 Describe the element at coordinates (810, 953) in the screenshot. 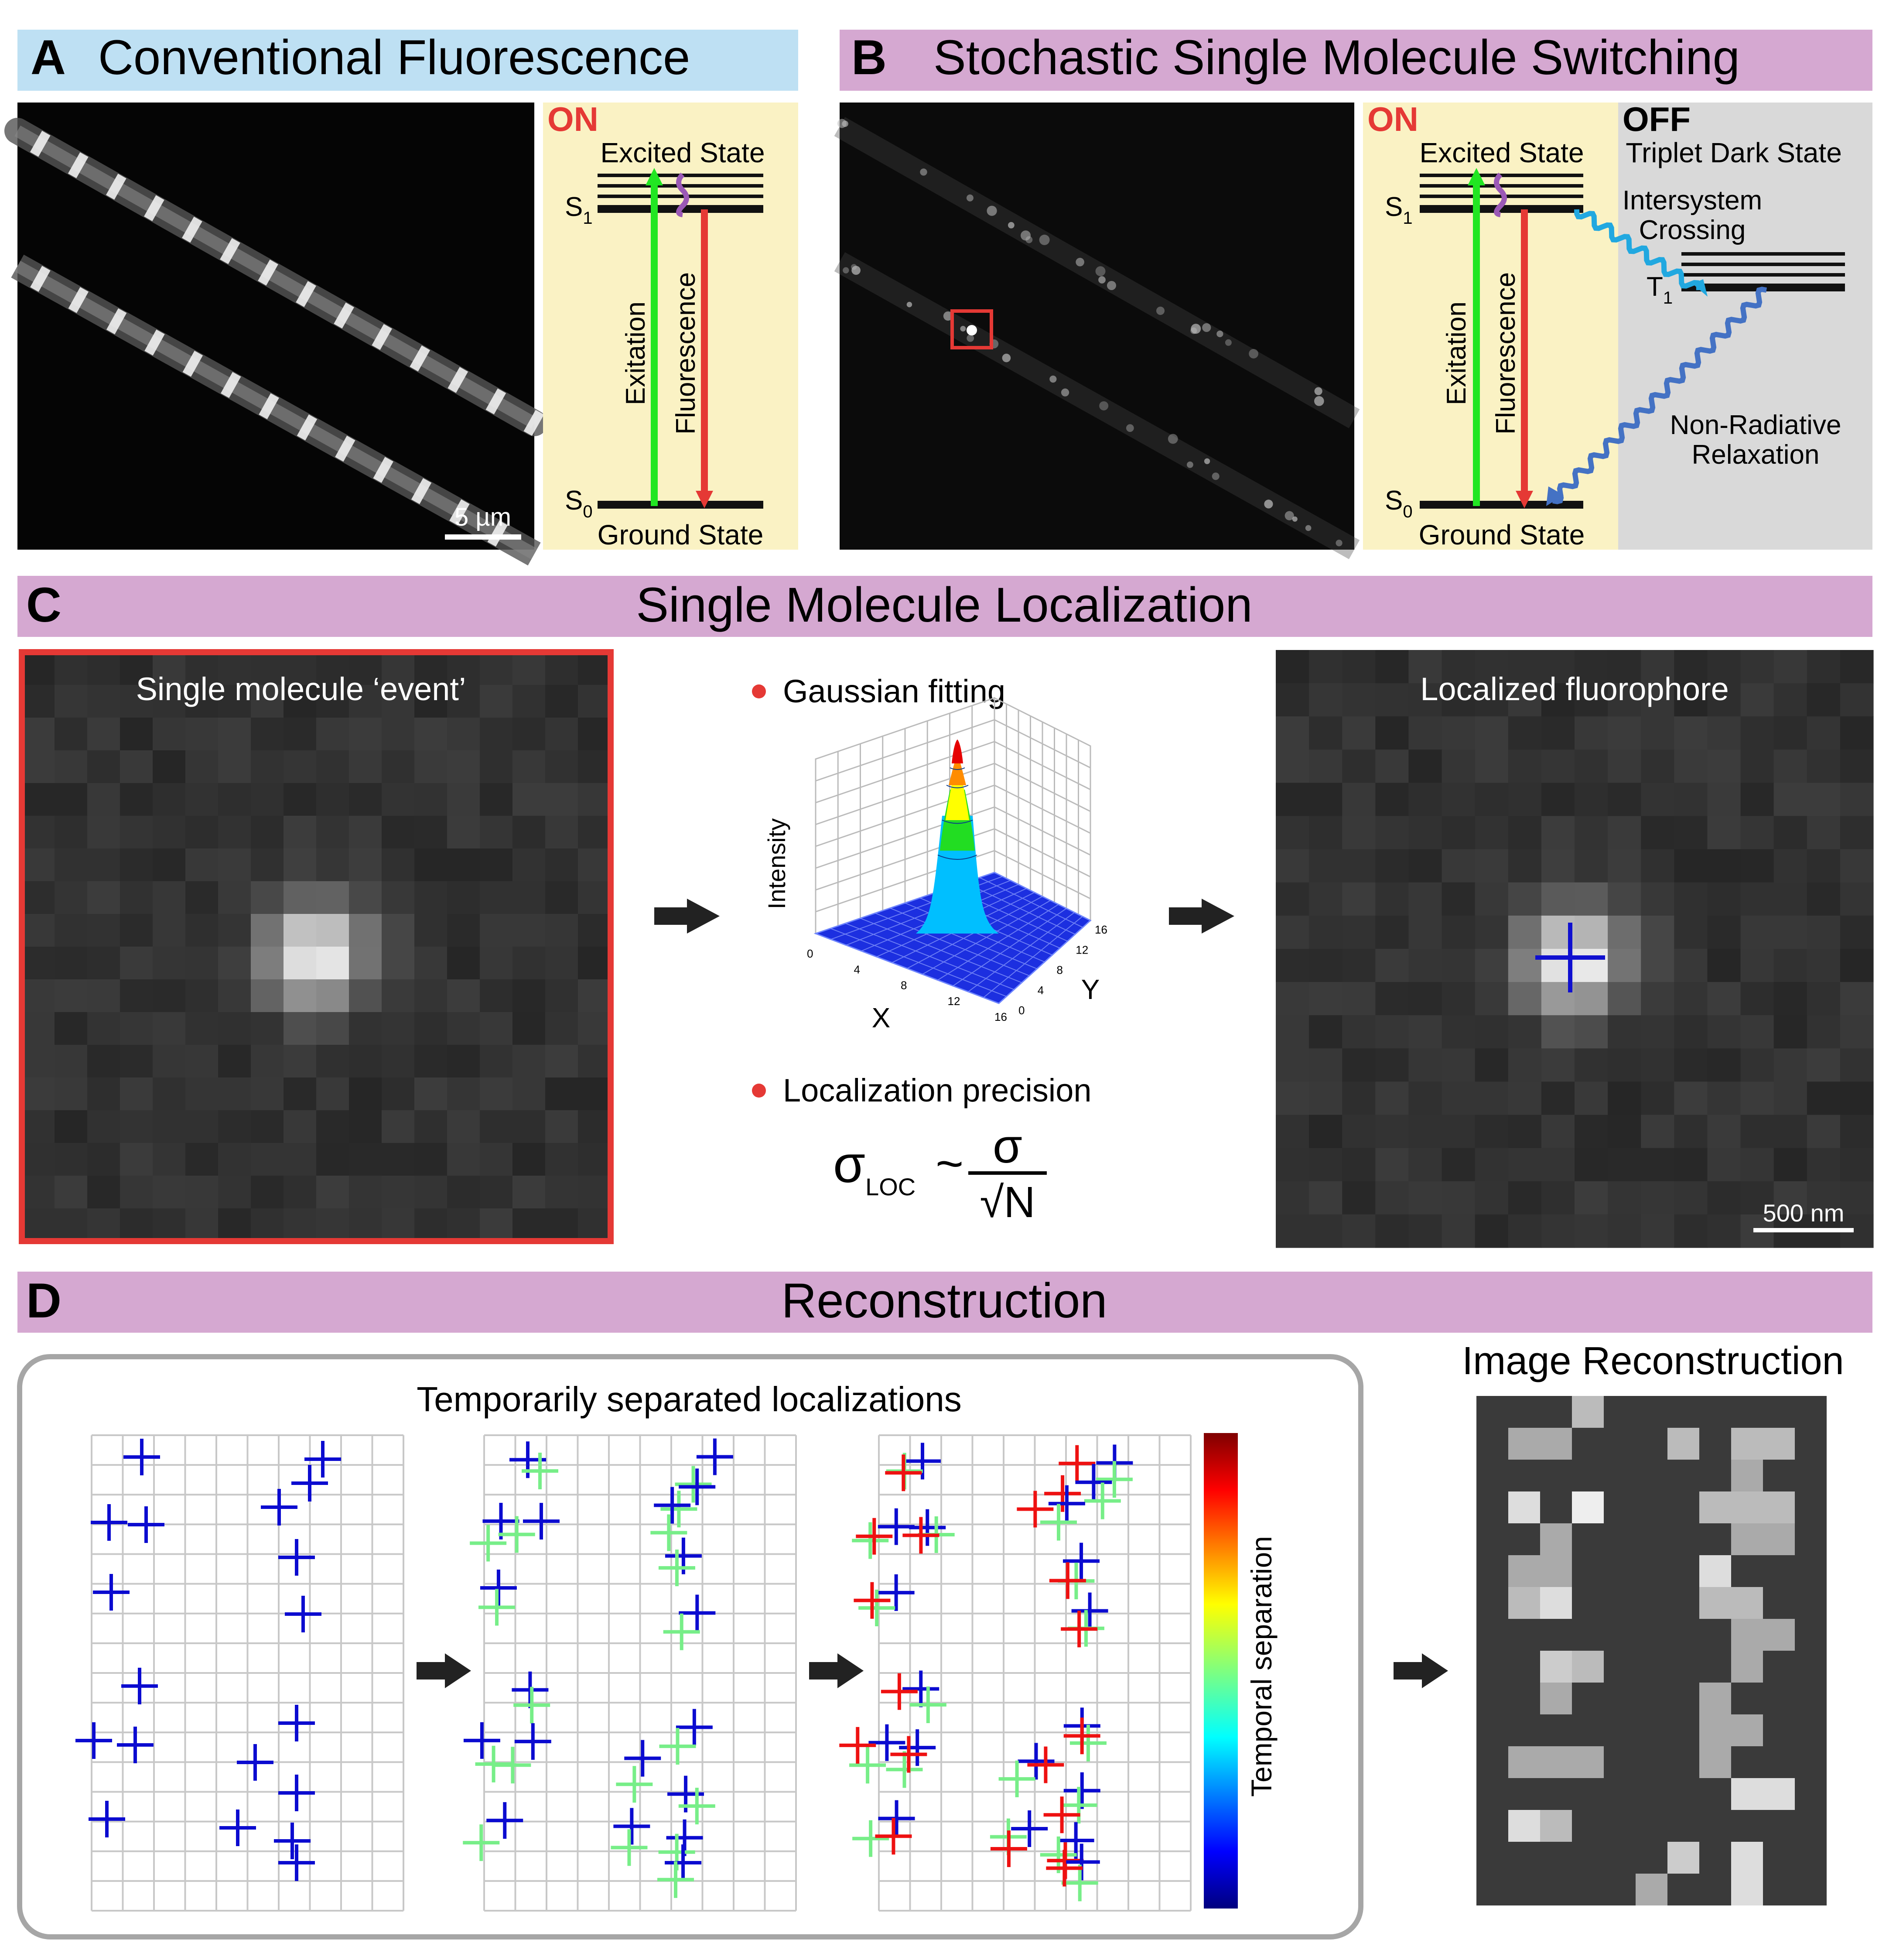

I see `x-tick-label: 0` at that location.